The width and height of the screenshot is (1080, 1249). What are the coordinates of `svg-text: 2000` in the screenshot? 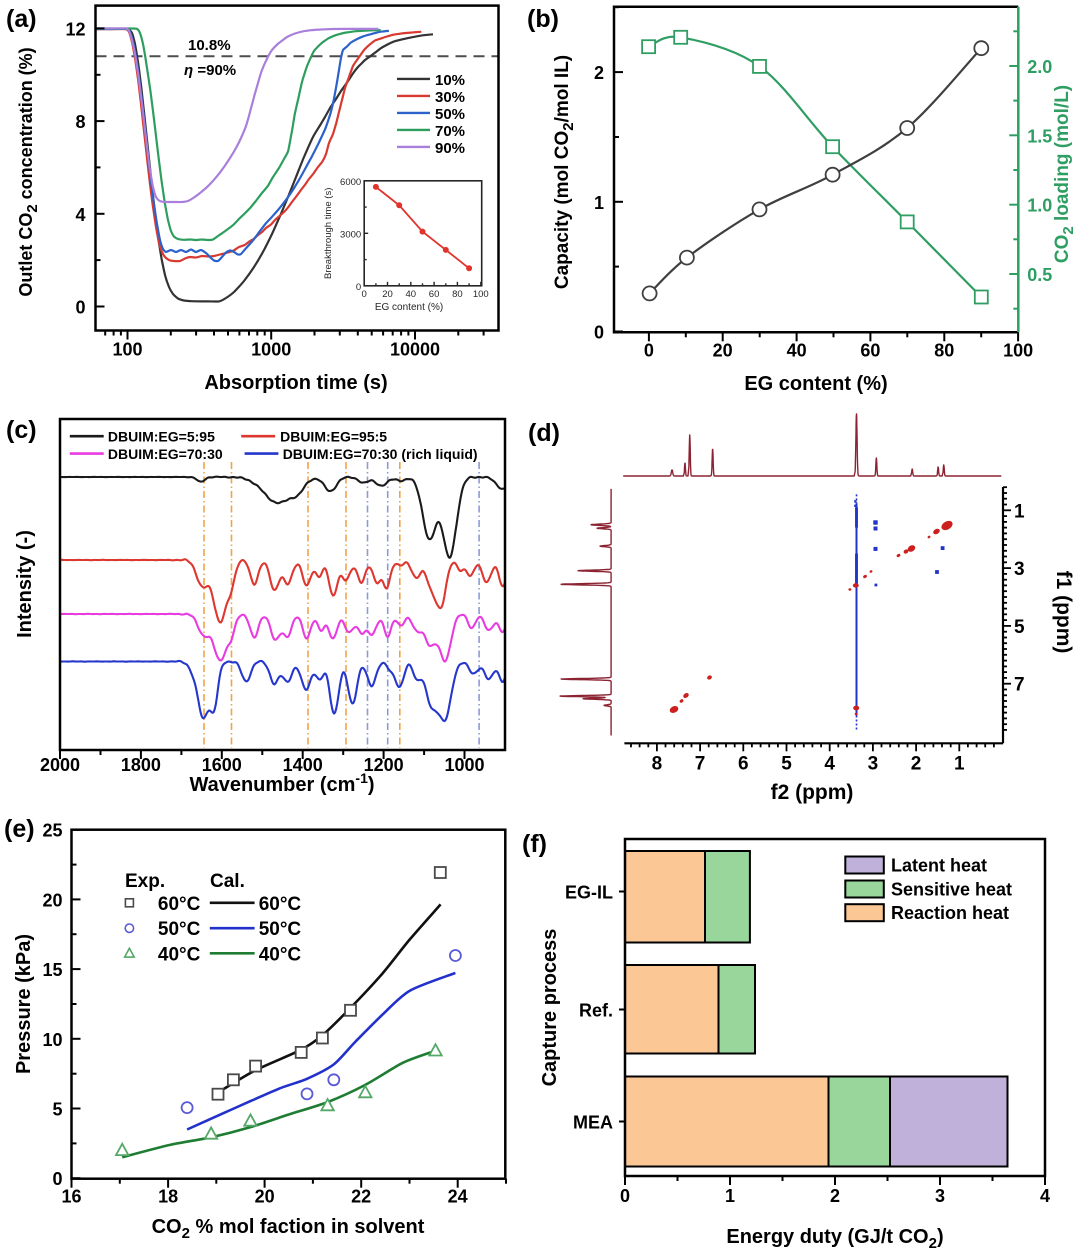 It's located at (60, 765).